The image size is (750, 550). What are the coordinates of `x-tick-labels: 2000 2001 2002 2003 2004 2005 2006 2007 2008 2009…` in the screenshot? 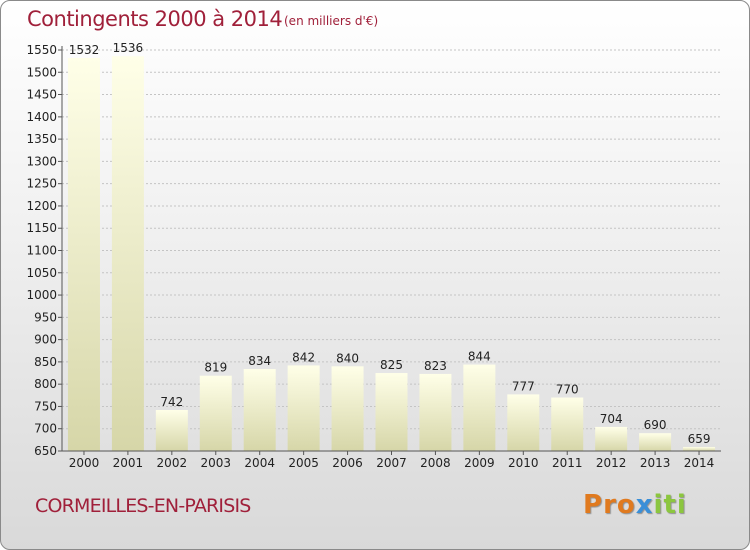 It's located at (392, 463).